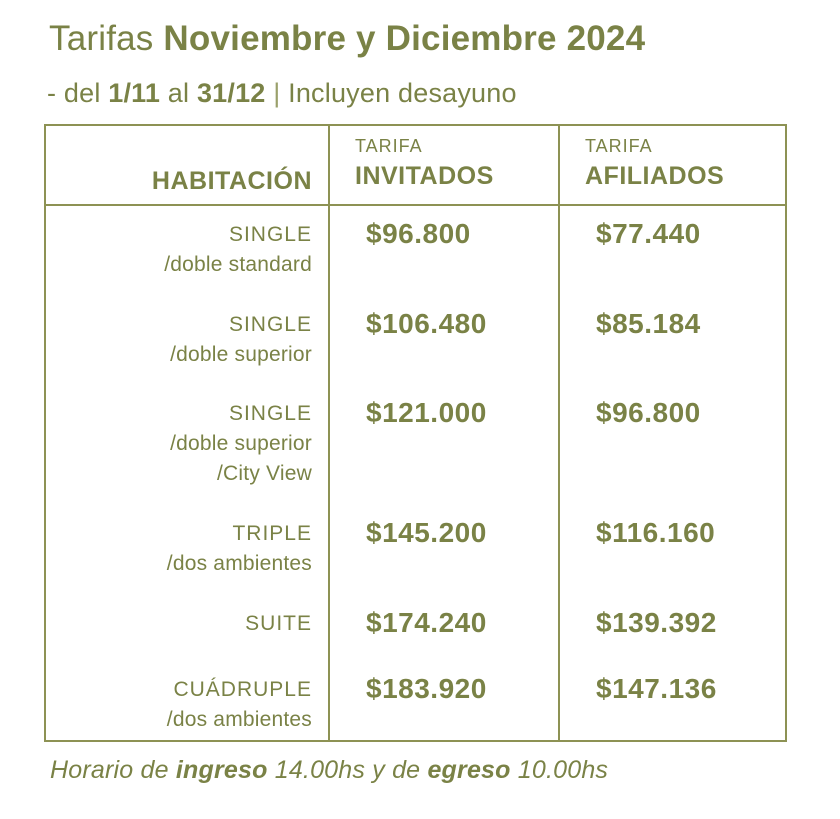 This screenshot has height=819, width=840. Describe the element at coordinates (242, 689) in the screenshot. I see `room-name: CUÁDRUPLE` at that location.